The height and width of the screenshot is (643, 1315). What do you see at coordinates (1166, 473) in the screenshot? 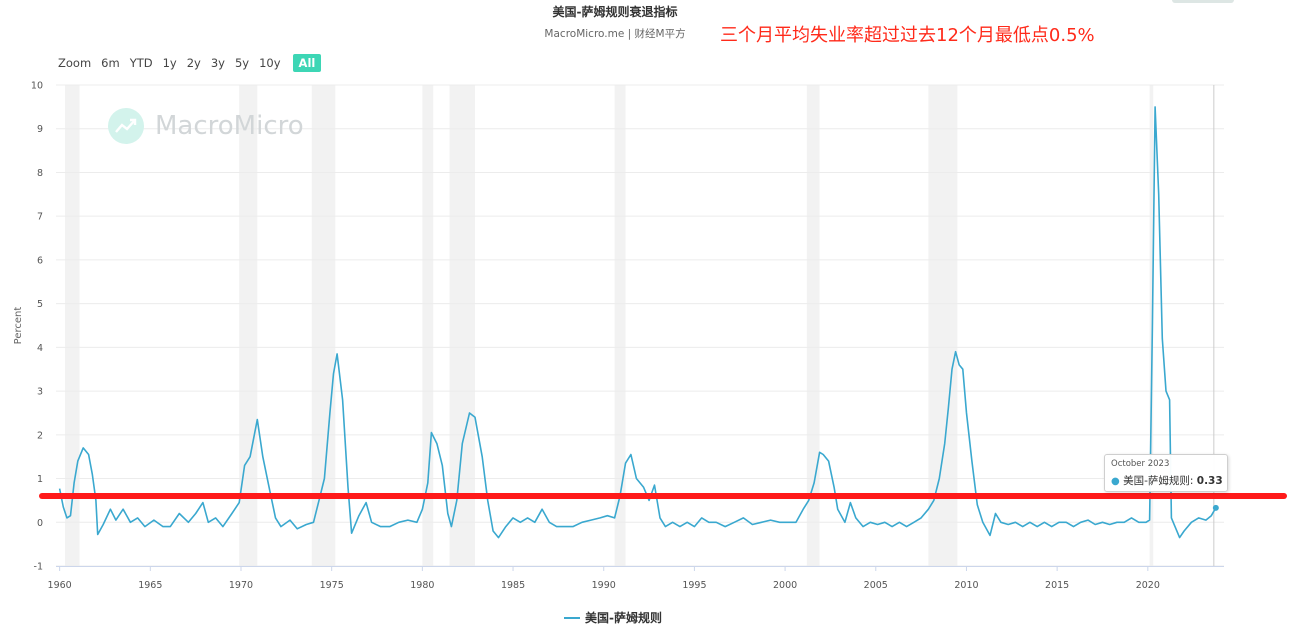
I see `data-tooltip: October 2023 ● 美国-萨姆规则: 0.33` at bounding box center [1166, 473].